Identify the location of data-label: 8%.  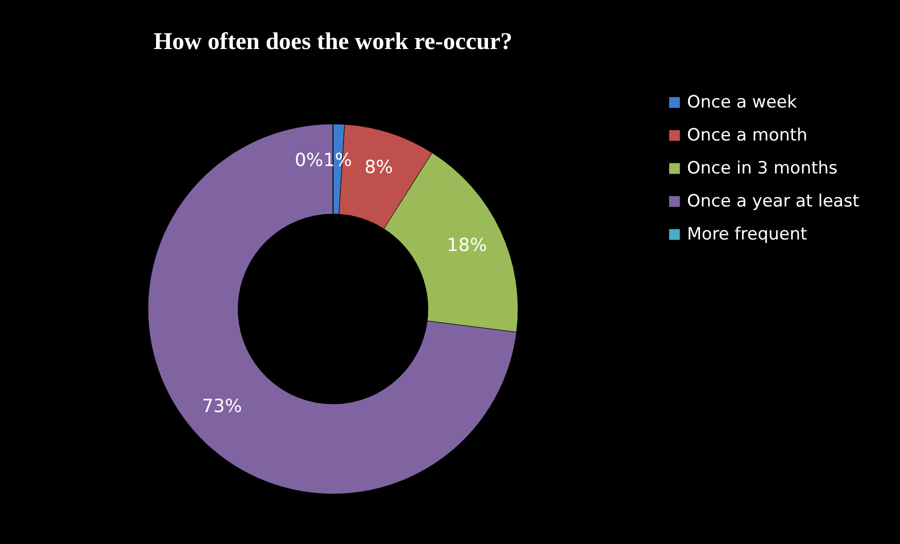
(379, 167).